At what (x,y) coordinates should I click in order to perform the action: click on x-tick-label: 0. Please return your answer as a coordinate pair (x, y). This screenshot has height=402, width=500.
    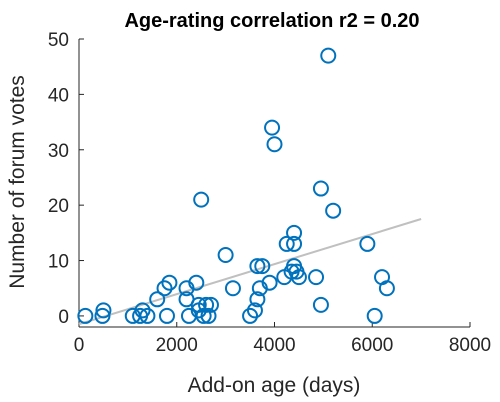
    Looking at the image, I should click on (79, 345).